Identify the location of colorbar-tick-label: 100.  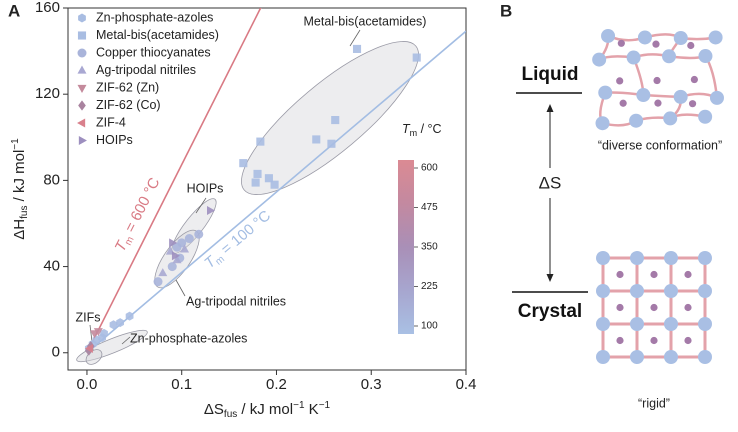
(429, 326).